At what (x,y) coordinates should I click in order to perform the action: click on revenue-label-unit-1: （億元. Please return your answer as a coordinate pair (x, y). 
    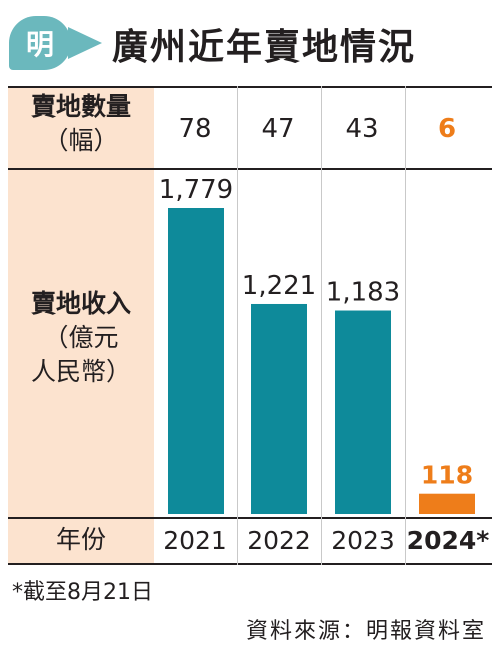
    Looking at the image, I should click on (81, 337).